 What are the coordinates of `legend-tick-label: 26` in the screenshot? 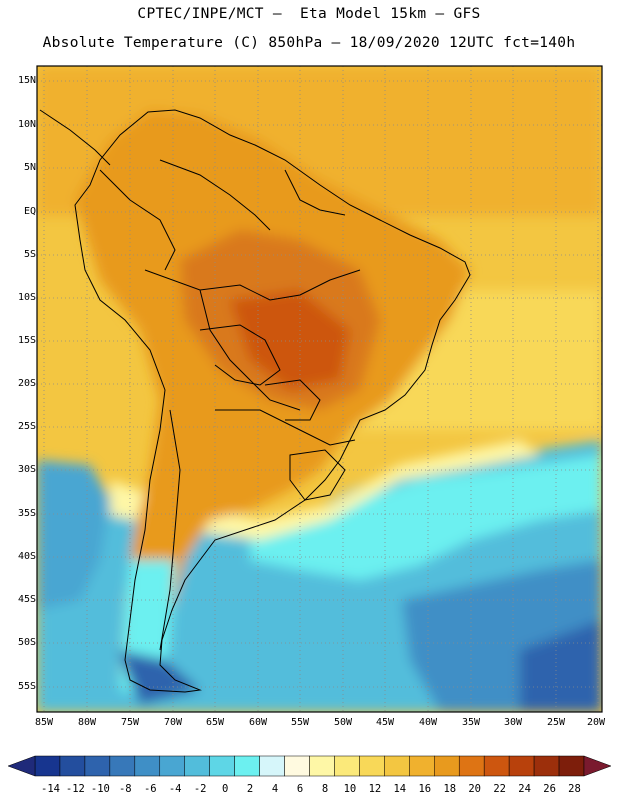 It's located at (549, 789).